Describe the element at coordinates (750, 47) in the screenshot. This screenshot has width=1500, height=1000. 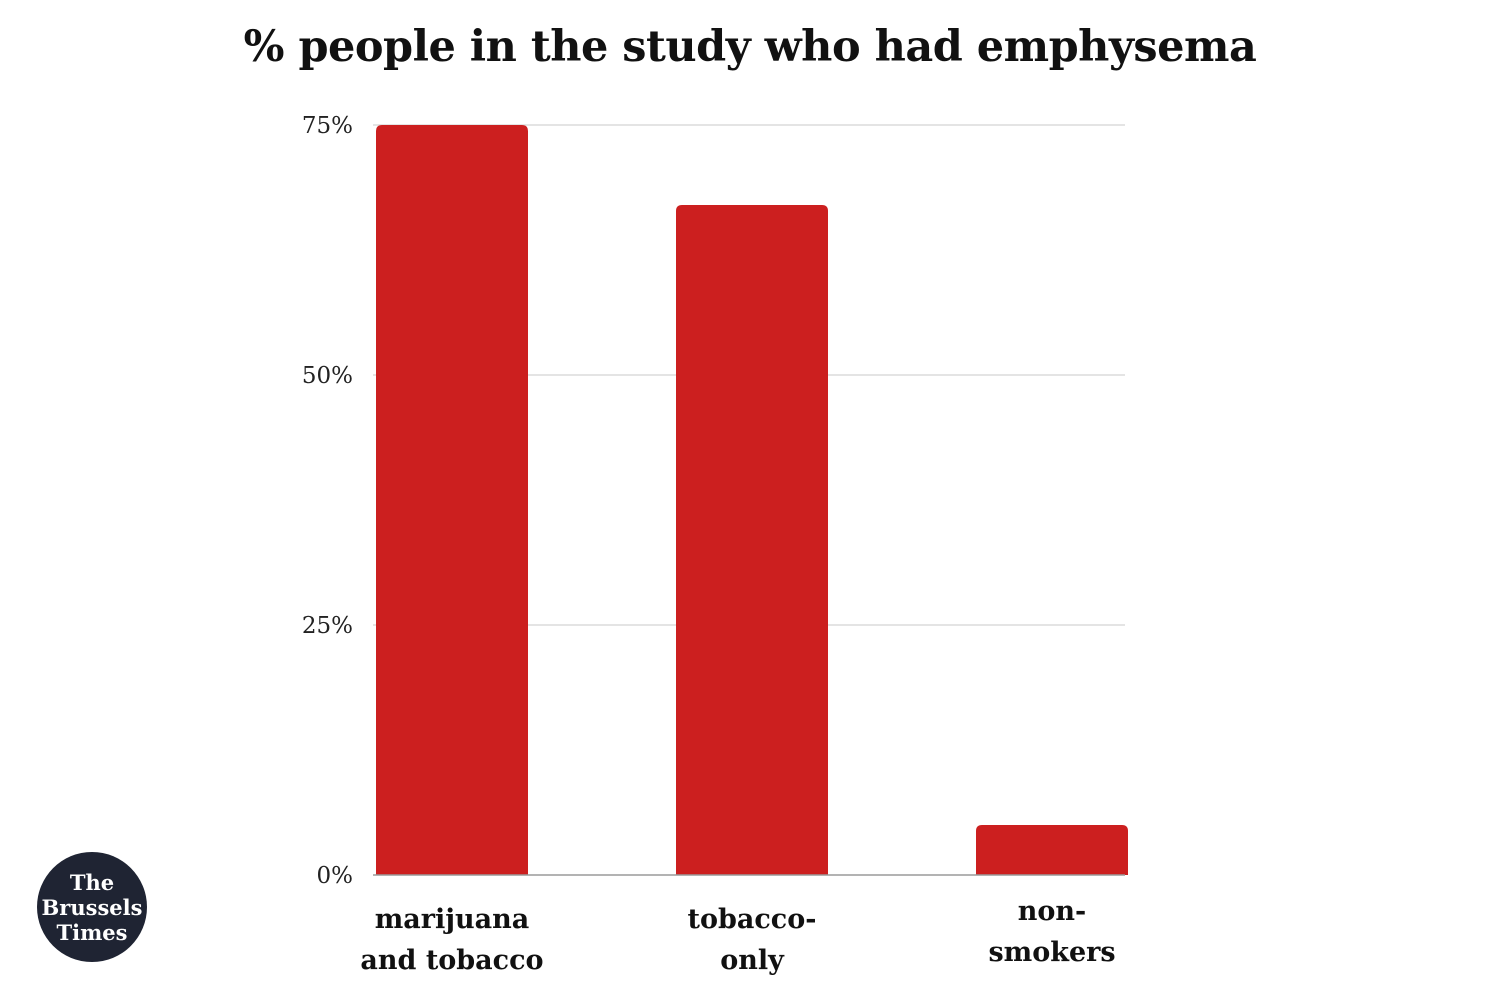
I see `chart-title: % people in the study who had emphysema` at that location.